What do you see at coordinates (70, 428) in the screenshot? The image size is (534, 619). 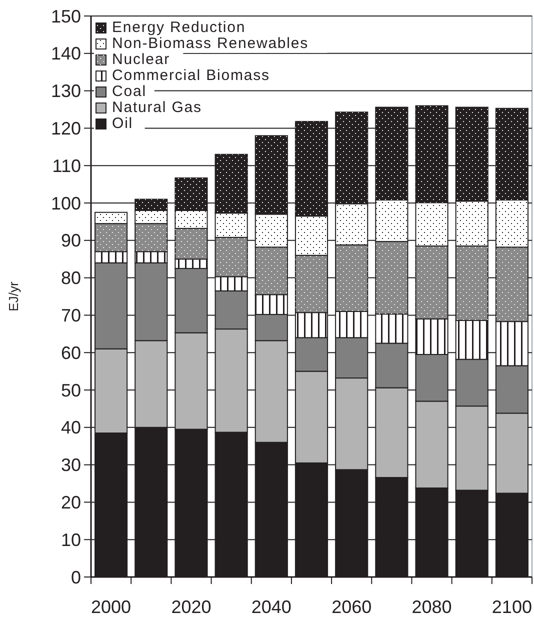 I see `y-tick-label: 40` at bounding box center [70, 428].